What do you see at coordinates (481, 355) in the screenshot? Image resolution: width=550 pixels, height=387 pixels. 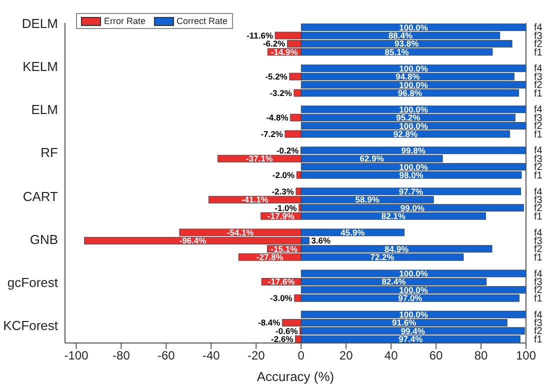 I see `x-tick-label: 80` at bounding box center [481, 355].